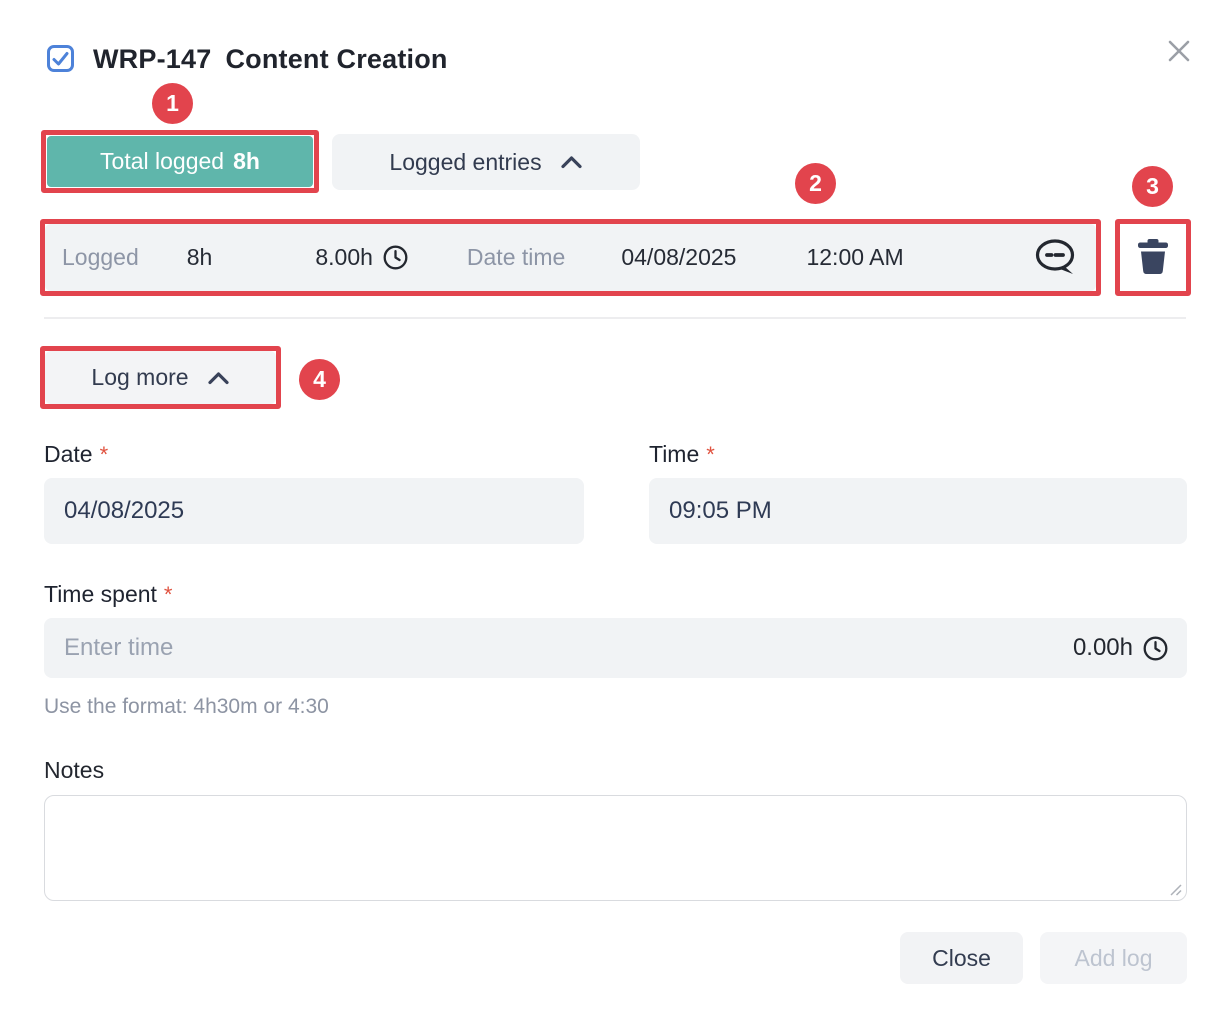 The width and height of the screenshot is (1228, 1026). I want to click on entry-comment-button, so click(1057, 258).